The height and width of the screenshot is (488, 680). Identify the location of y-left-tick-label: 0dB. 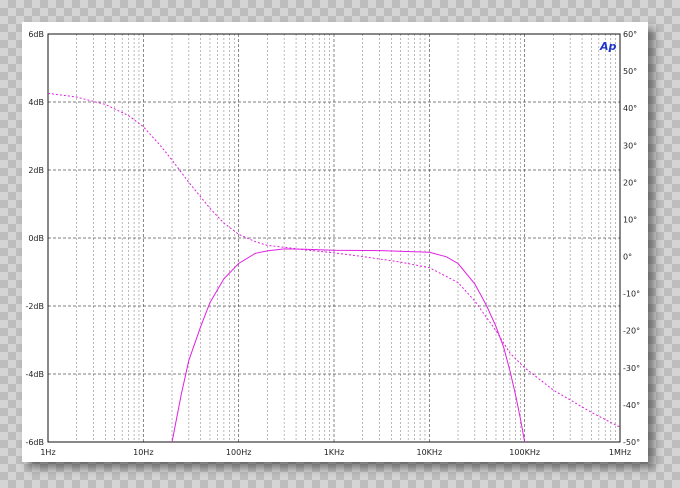
(36, 238).